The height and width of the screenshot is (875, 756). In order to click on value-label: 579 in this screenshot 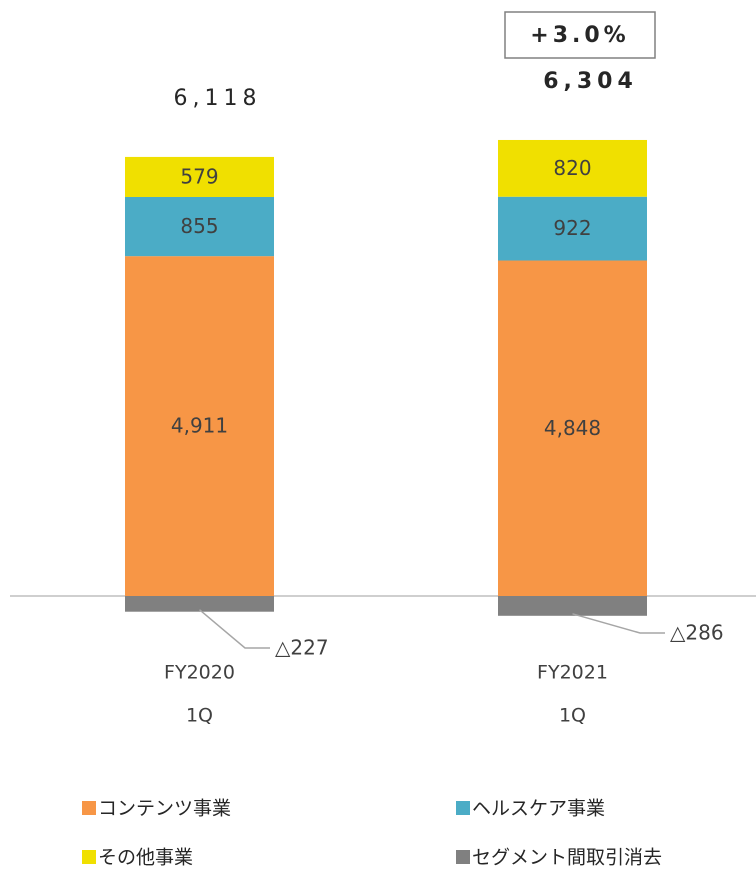, I will do `click(199, 176)`.